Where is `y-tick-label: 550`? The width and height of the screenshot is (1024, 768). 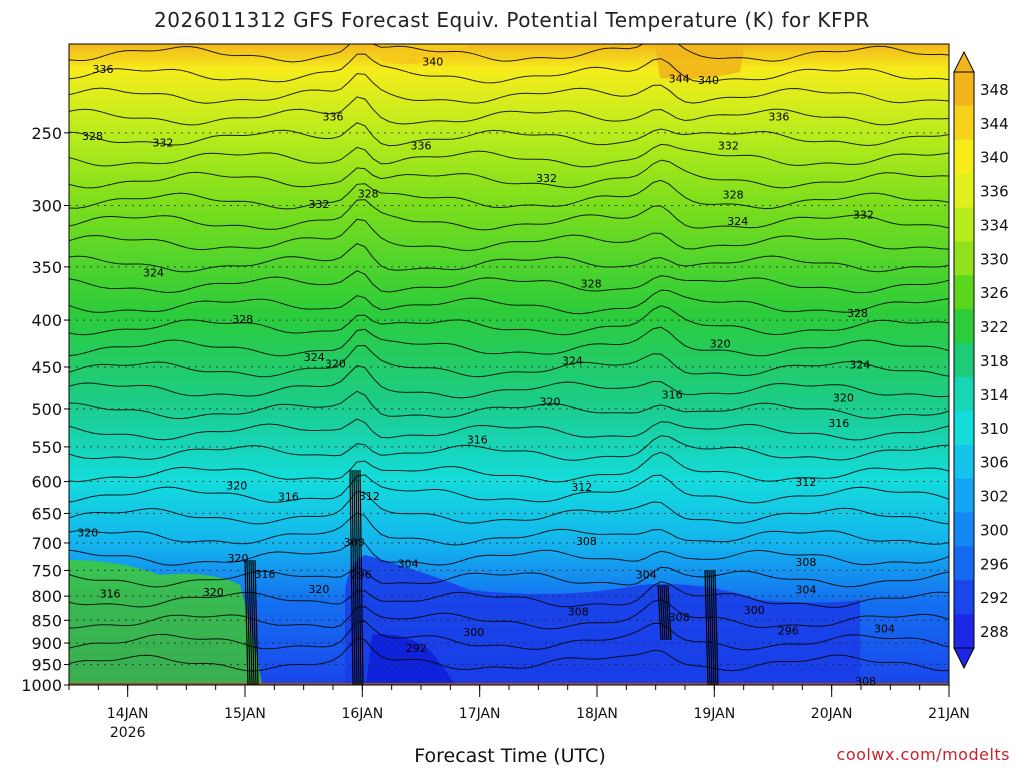
y-tick-label: 550 is located at coordinates (46, 447).